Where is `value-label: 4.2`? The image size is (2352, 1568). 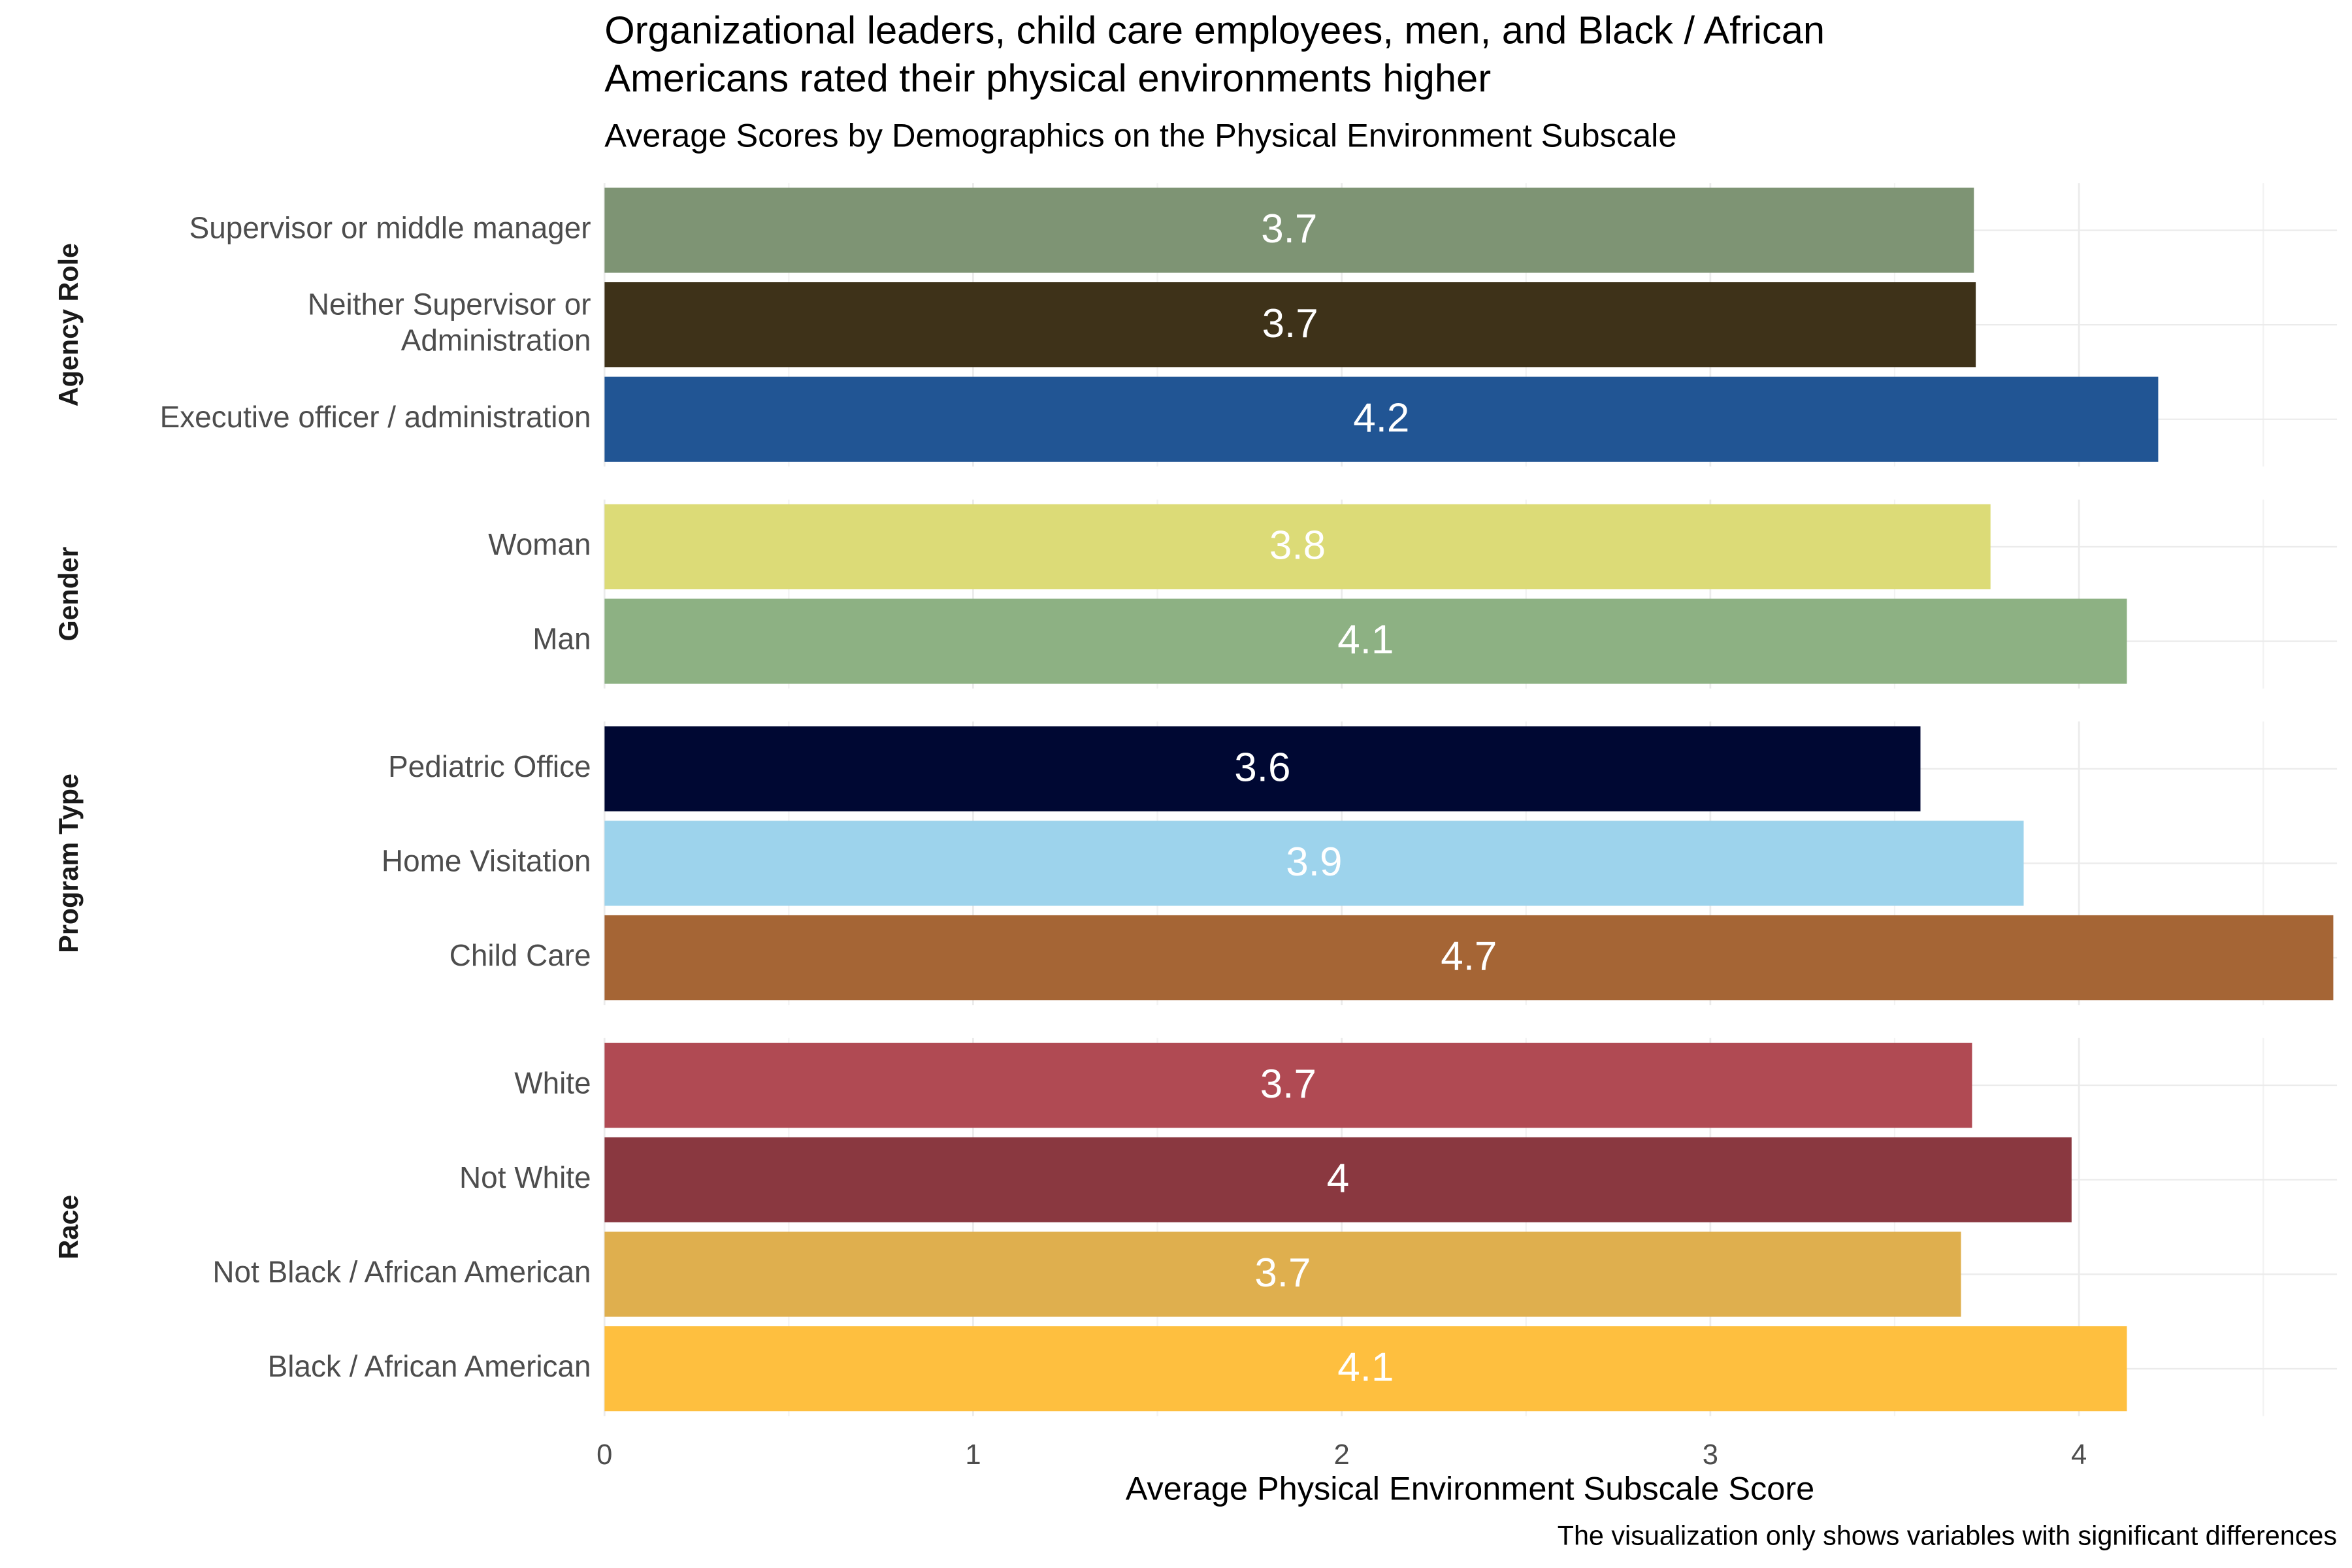 value-label: 4.2 is located at coordinates (1381, 417).